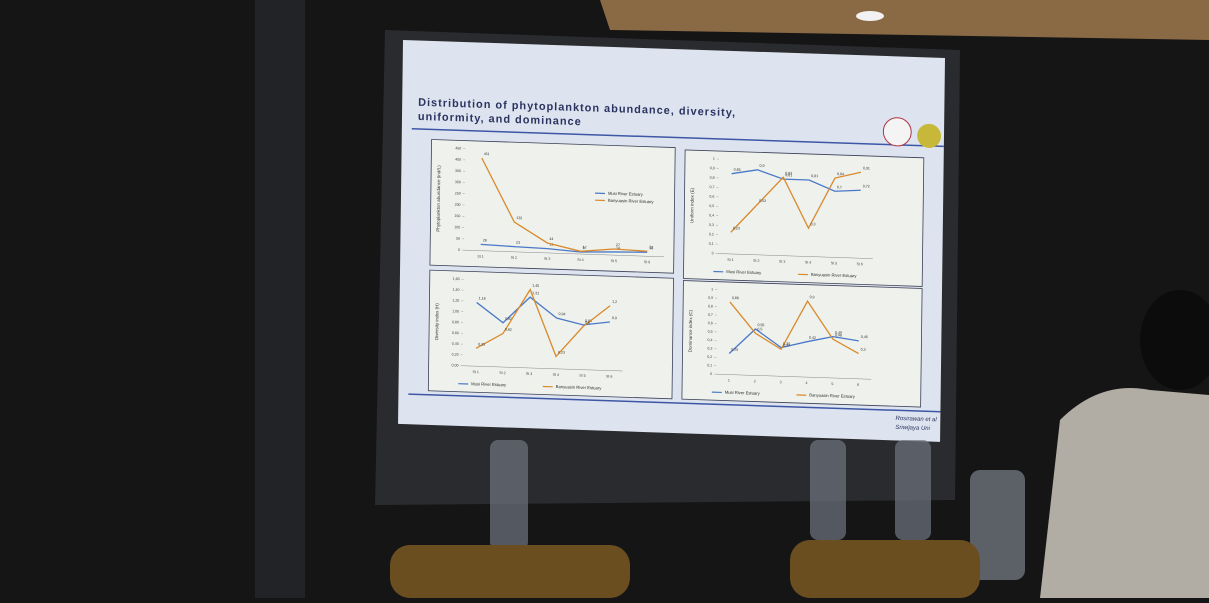 The width and height of the screenshot is (1209, 603). Describe the element at coordinates (812, 338) in the screenshot. I see `data-label: 0,42` at that location.